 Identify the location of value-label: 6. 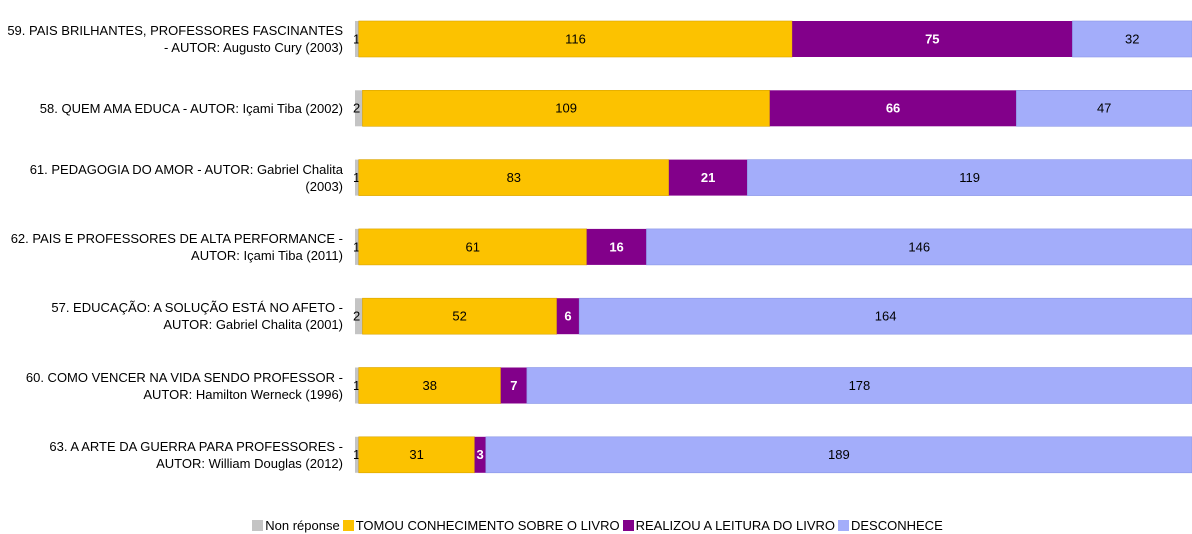
(567, 316).